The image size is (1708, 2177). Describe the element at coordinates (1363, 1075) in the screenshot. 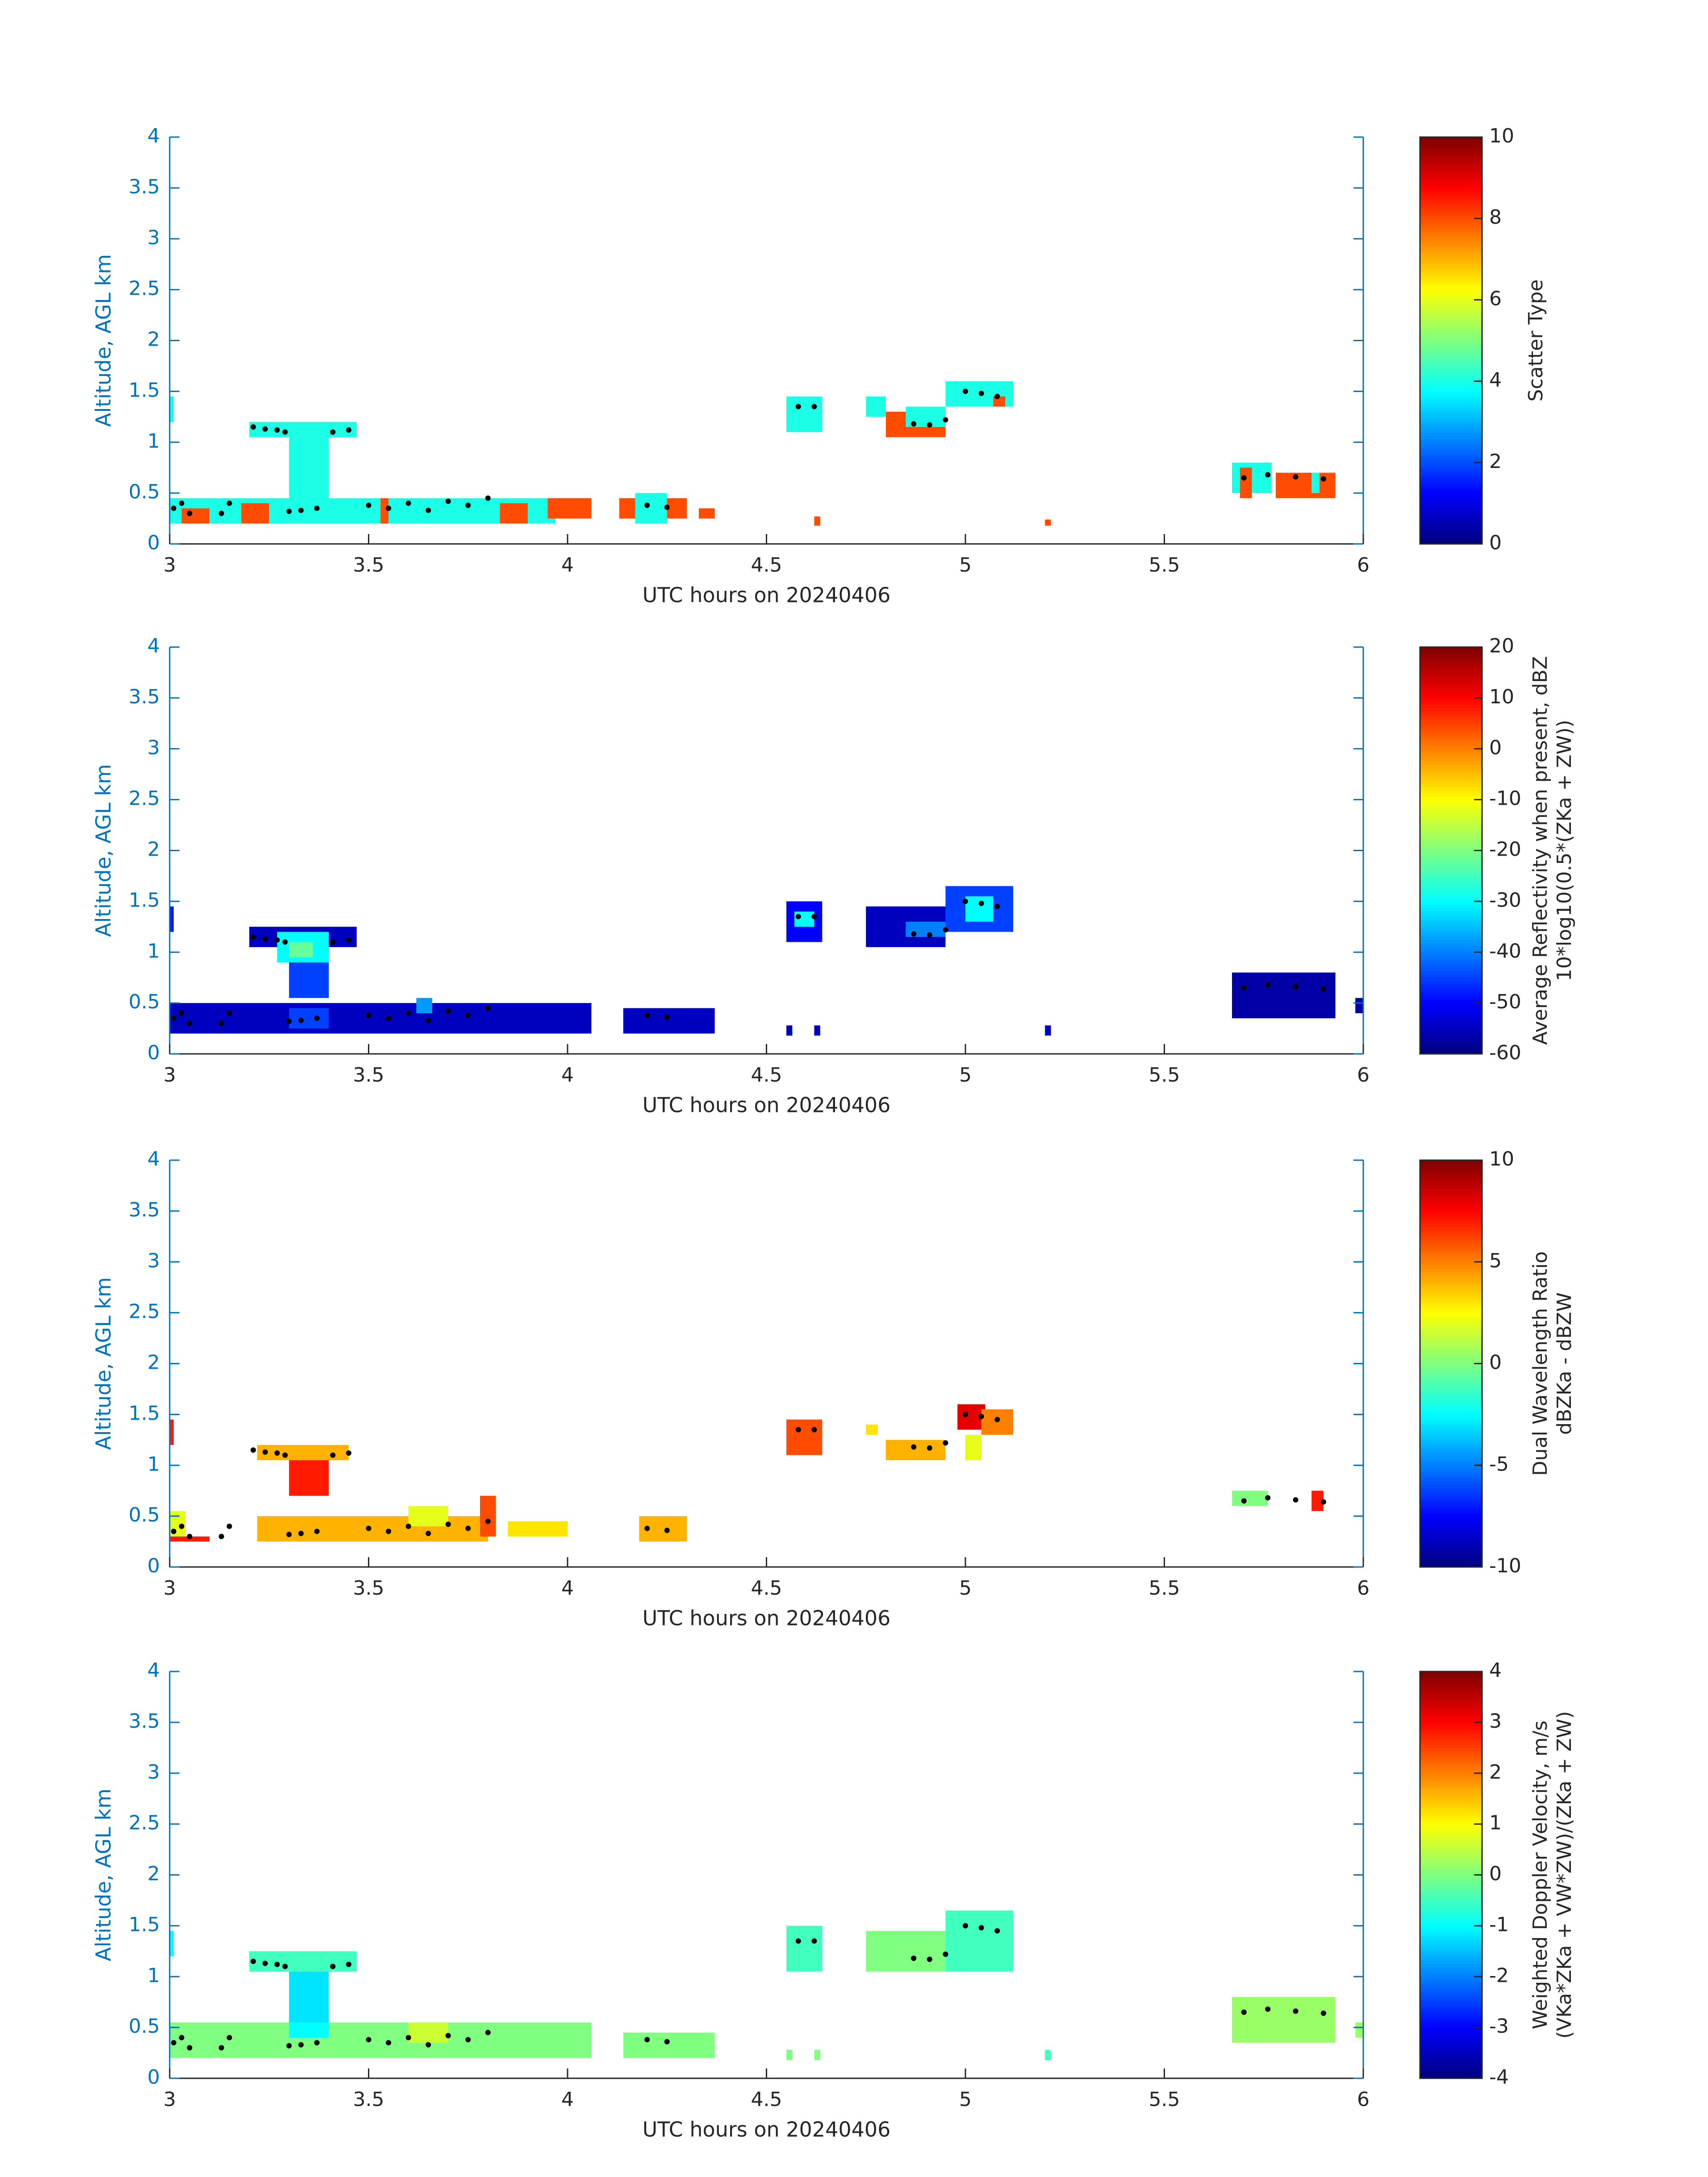

I see `x-tick-label: 6` at that location.